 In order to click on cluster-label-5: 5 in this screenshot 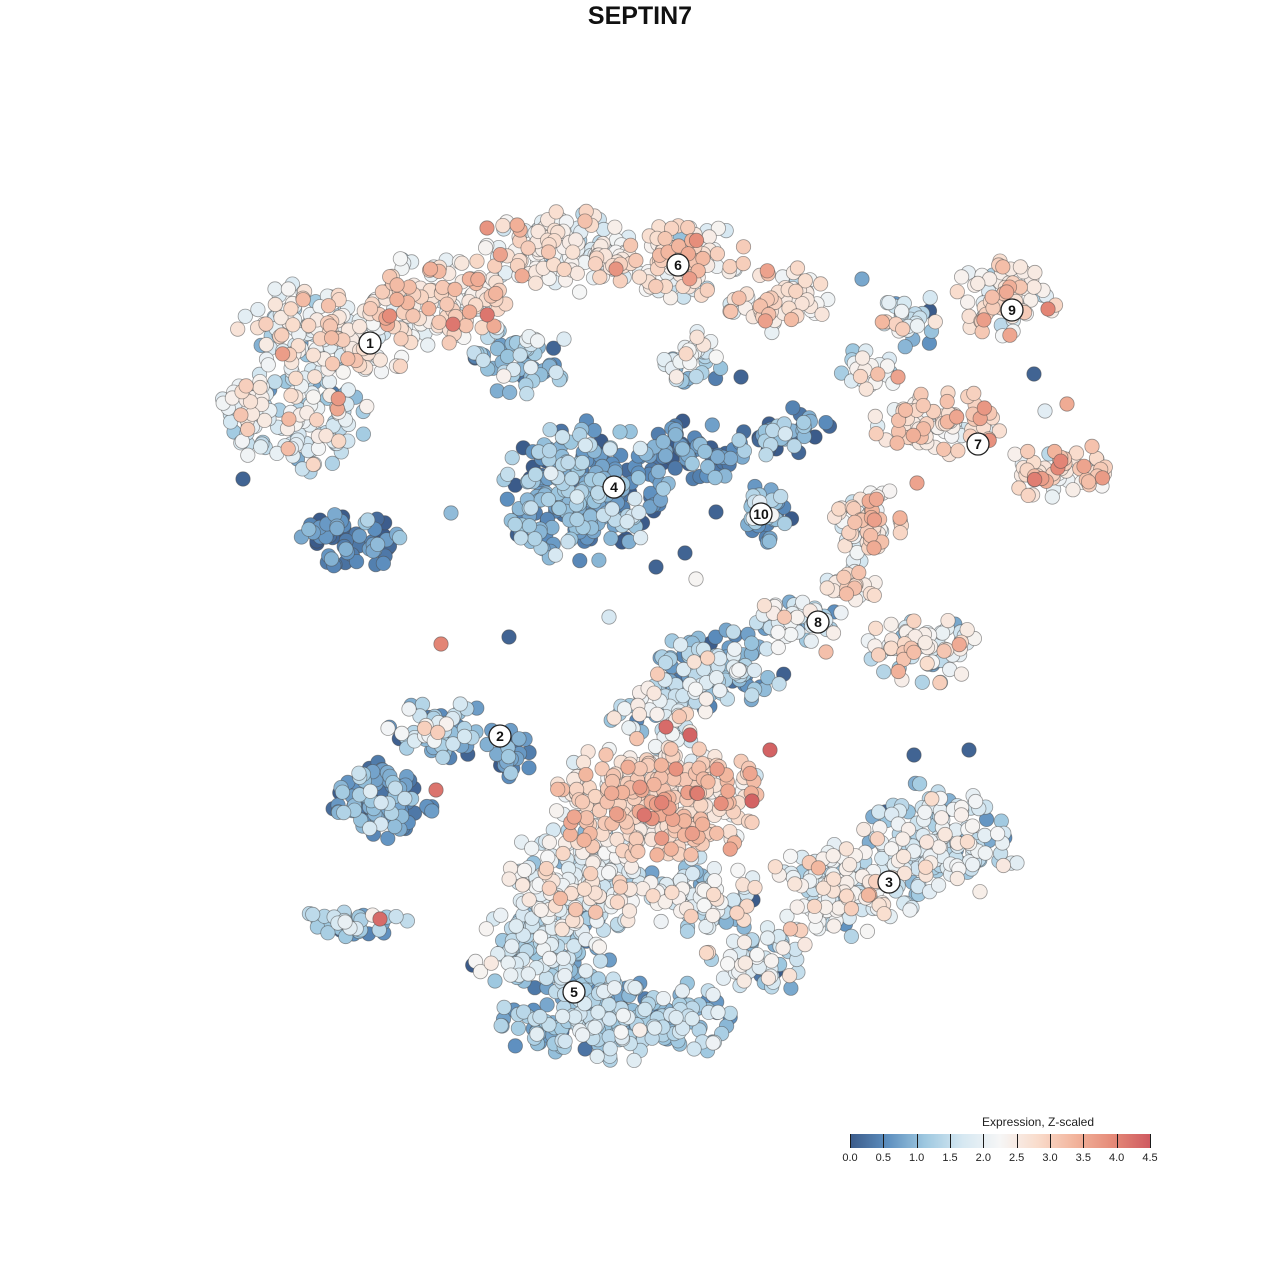, I will do `click(574, 992)`.